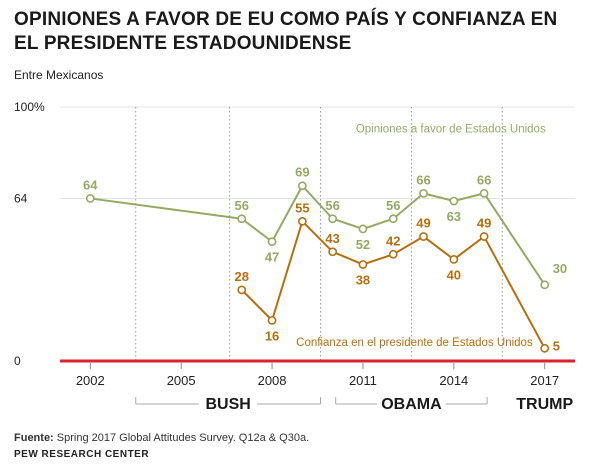 This screenshot has height=468, width=600. Describe the element at coordinates (454, 216) in the screenshot. I see `data-label: 63` at that location.